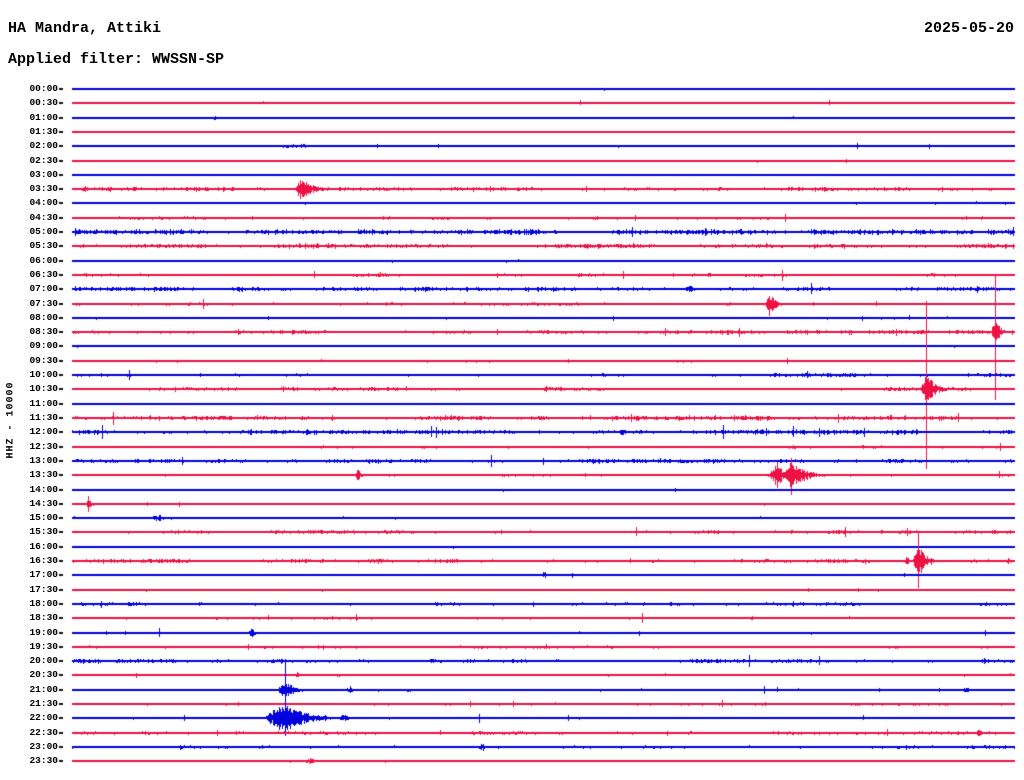 Image resolution: width=1024 pixels, height=780 pixels. Describe the element at coordinates (43, 617) in the screenshot. I see `trace-row-label-1830: 18:30` at that location.